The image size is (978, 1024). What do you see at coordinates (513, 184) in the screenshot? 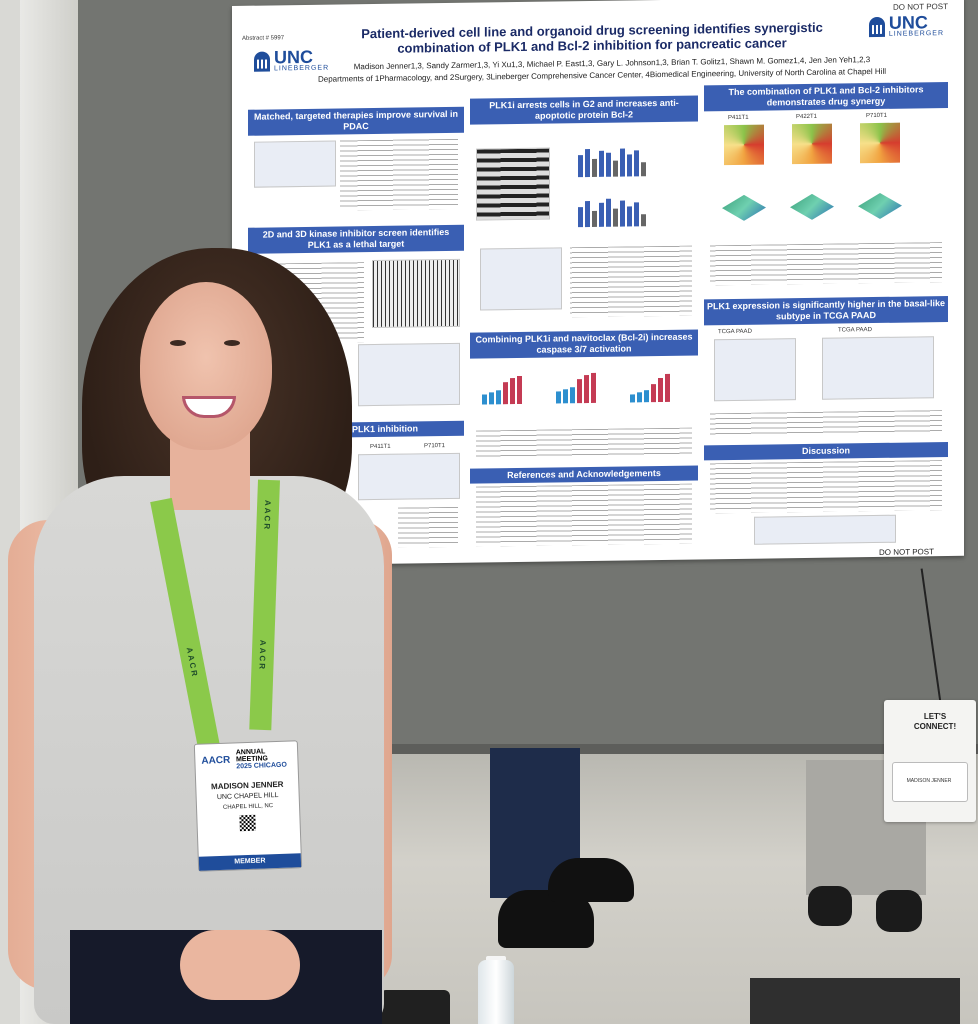
I see `western-blot-figure` at bounding box center [513, 184].